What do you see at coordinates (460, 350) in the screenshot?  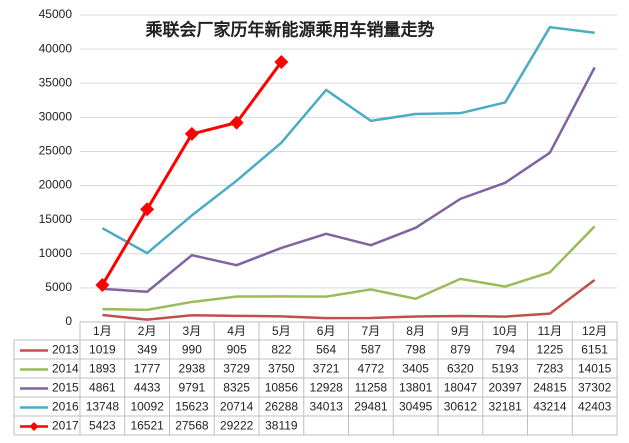 I see `table-value: 879` at bounding box center [460, 350].